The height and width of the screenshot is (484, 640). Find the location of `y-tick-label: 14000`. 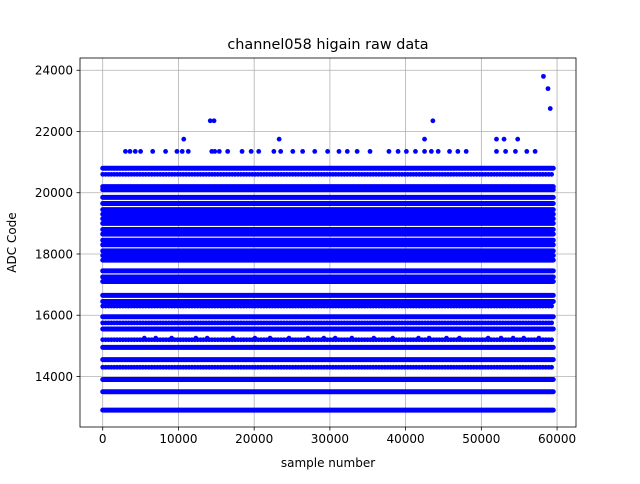

y-tick-label: 14000 is located at coordinates (54, 377).